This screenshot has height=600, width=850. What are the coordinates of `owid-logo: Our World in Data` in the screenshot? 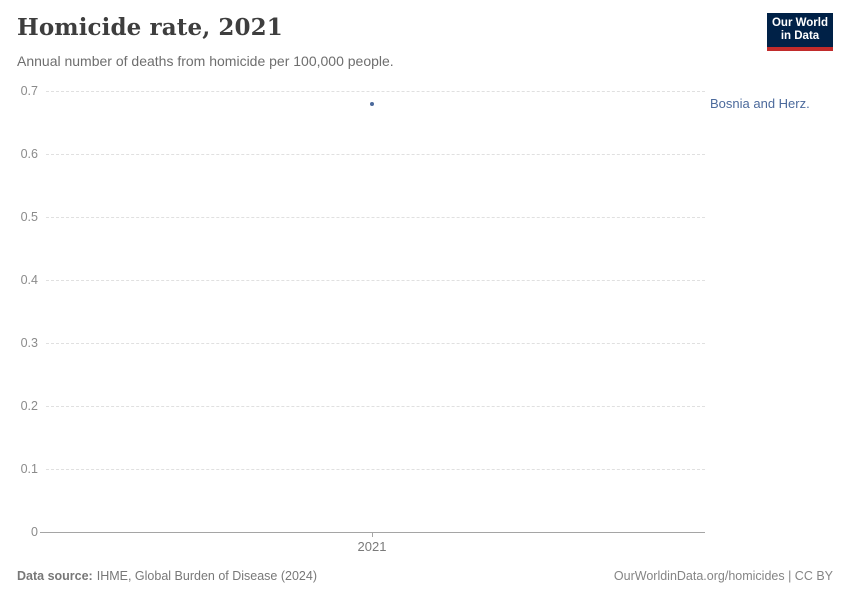 It's located at (800, 32).